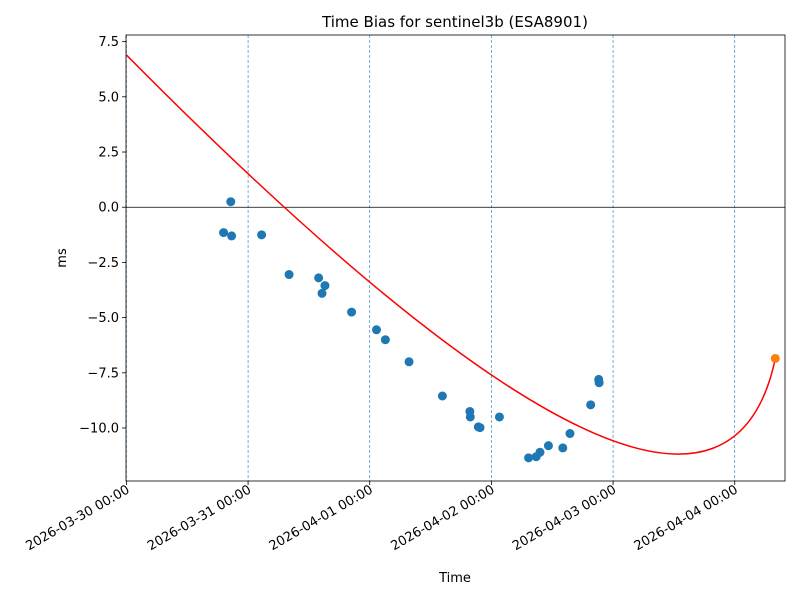 The height and width of the screenshot is (600, 800). Describe the element at coordinates (454, 578) in the screenshot. I see `x-axis-label: Time` at that location.